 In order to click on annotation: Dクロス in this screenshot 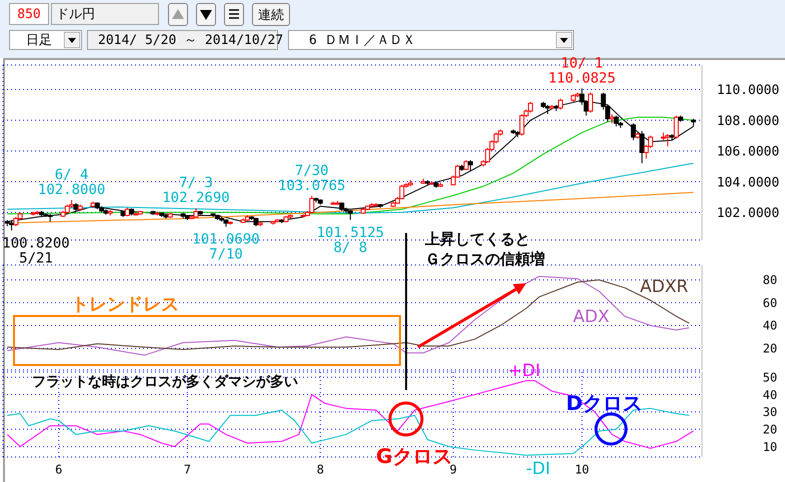, I will do `click(604, 403)`.